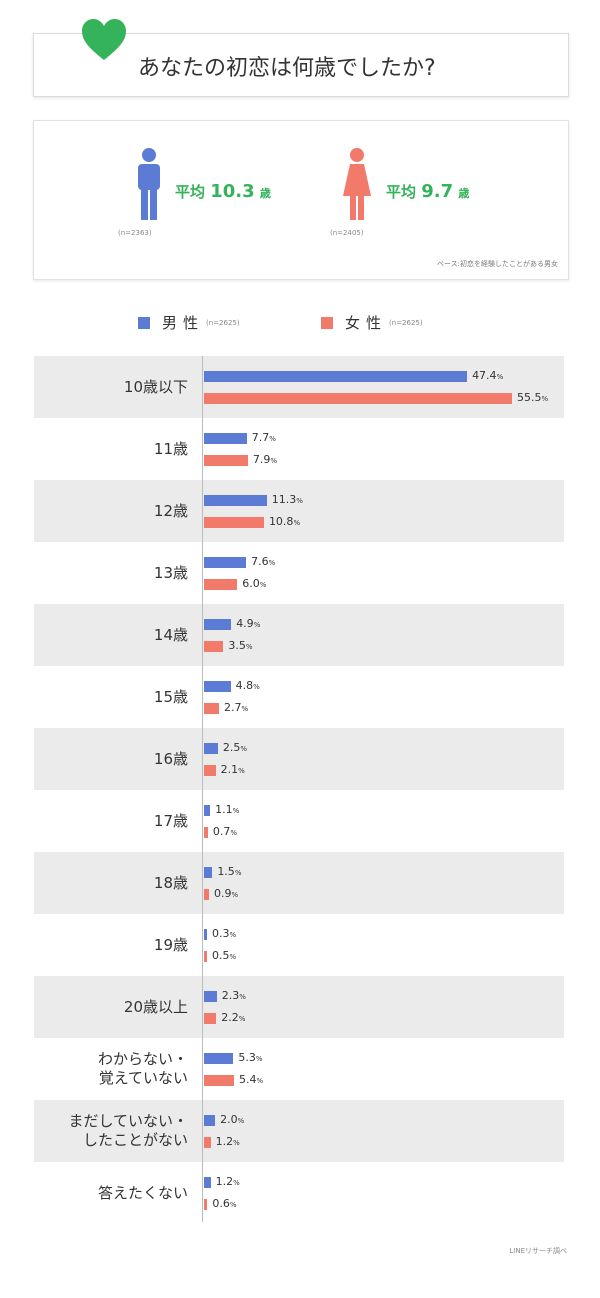  Describe the element at coordinates (232, 769) in the screenshot. I see `value-label-female: 2.1%` at that location.